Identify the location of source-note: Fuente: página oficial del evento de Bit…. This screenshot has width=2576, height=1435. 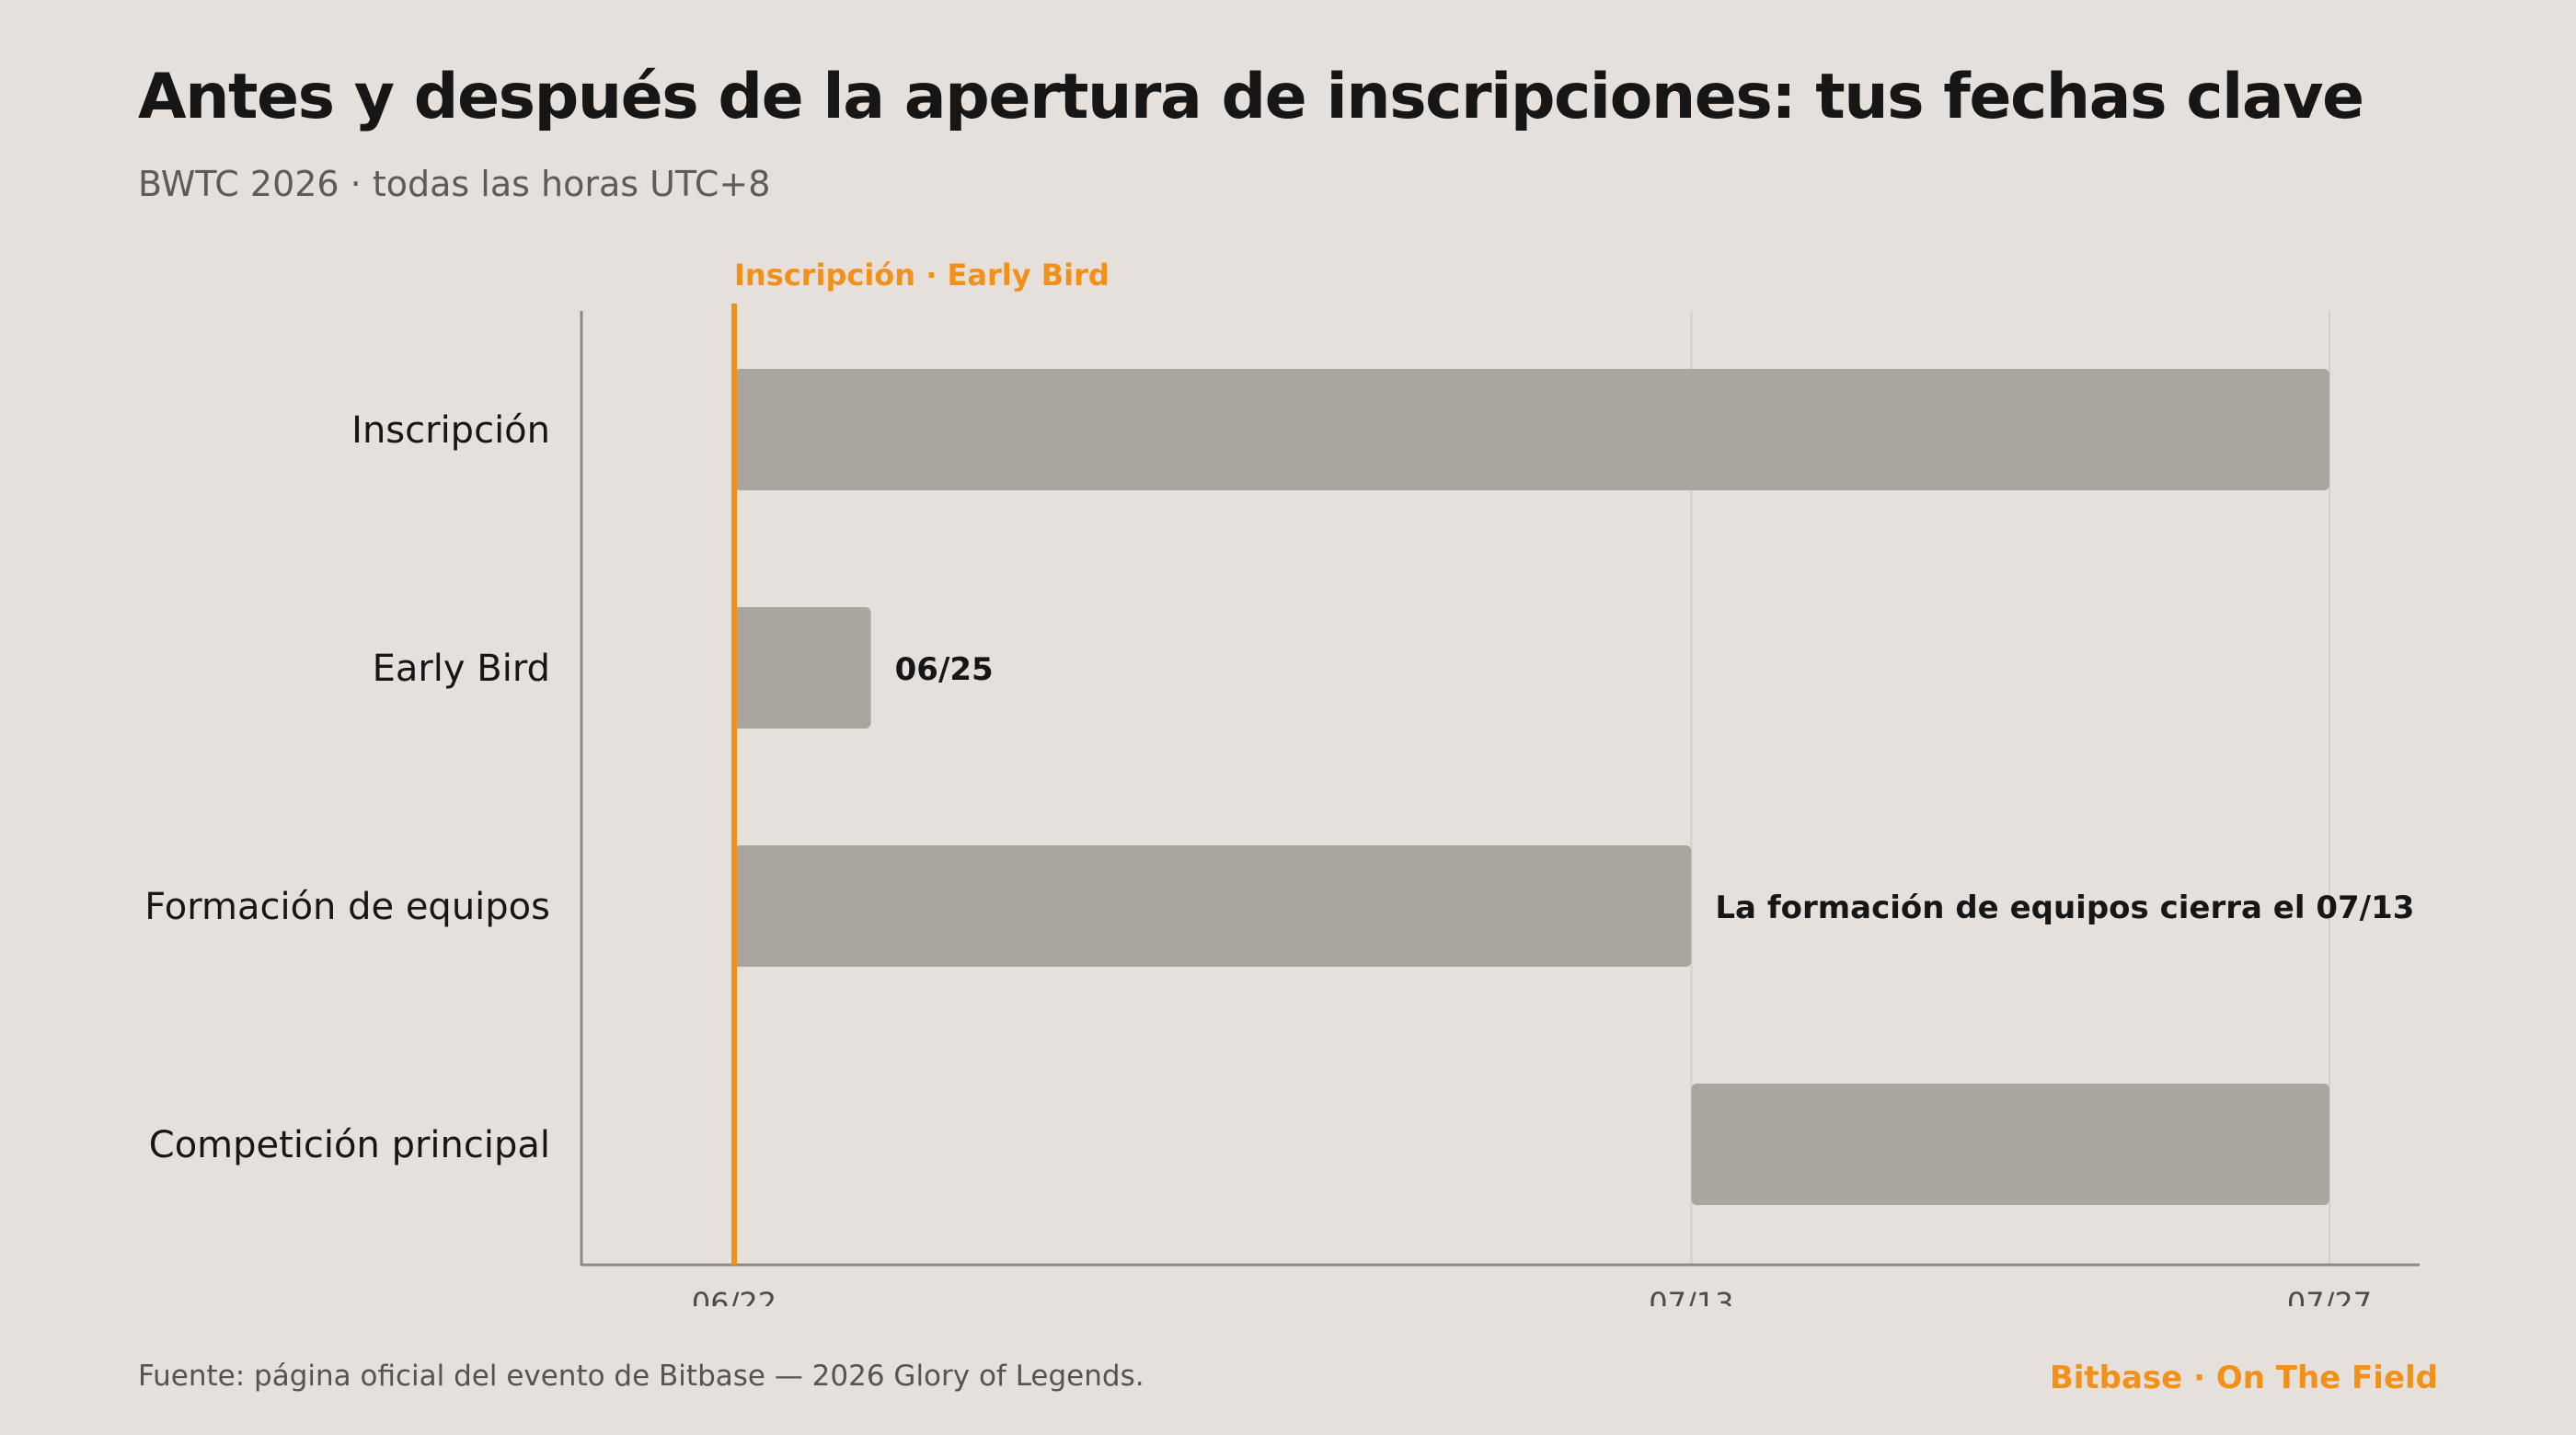
(641, 1376).